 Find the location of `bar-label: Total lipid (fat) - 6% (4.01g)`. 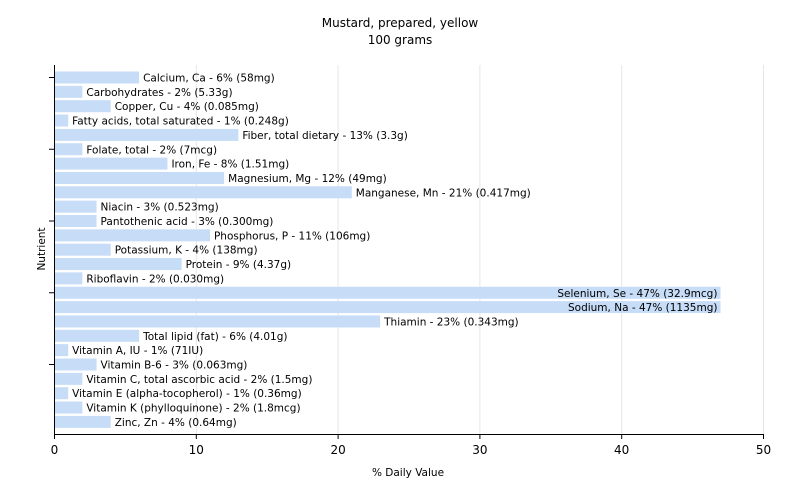

bar-label: Total lipid (fat) - 6% (4.01g) is located at coordinates (214, 337).